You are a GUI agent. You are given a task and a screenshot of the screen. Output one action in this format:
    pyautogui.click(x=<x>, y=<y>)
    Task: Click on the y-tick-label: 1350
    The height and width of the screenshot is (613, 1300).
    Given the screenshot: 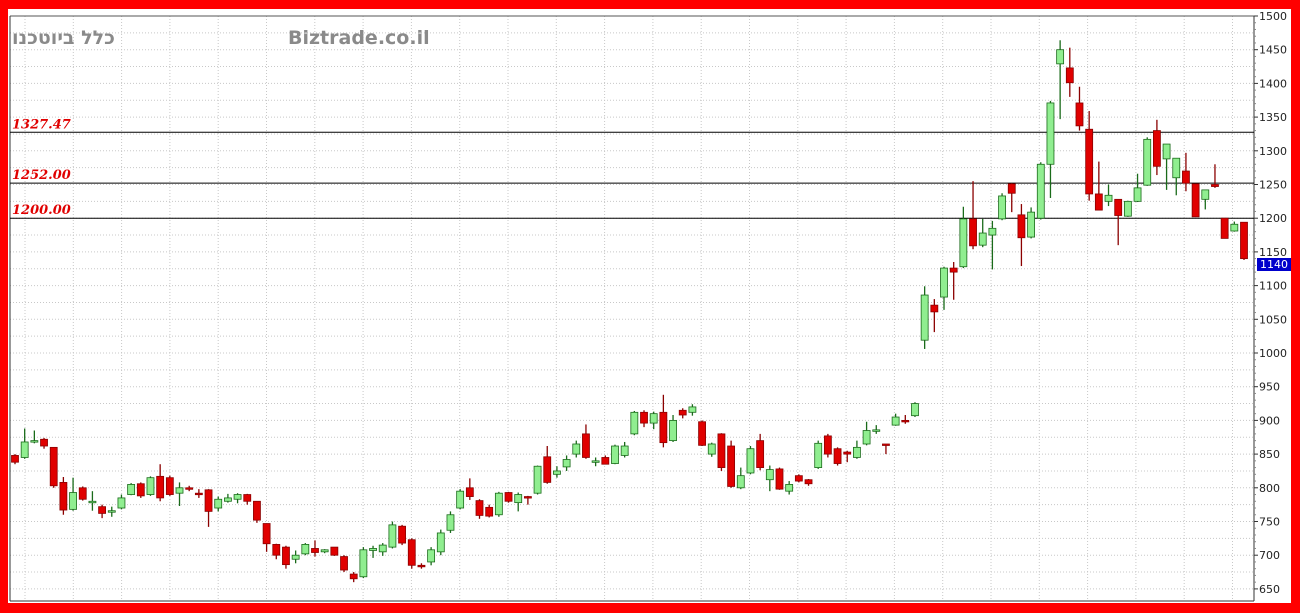 What is the action you would take?
    pyautogui.click(x=1273, y=117)
    